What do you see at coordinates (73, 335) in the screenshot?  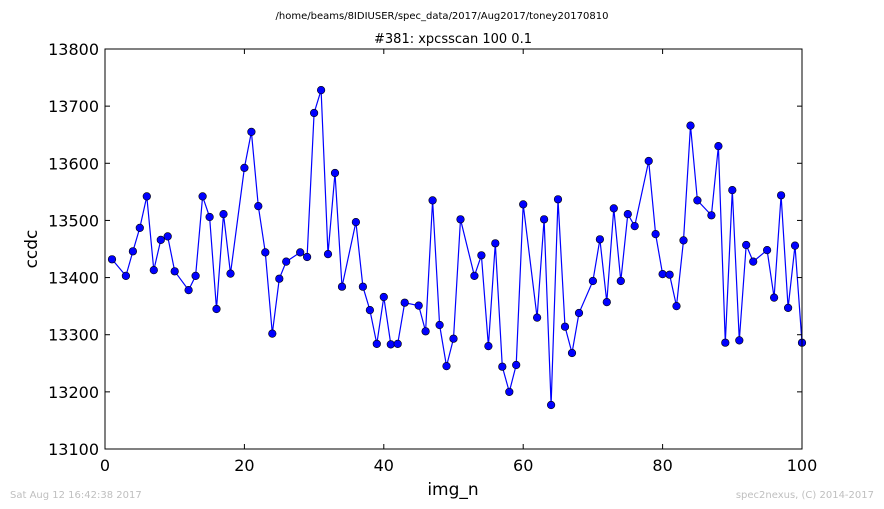 I see `y-tick-label: 13300` at bounding box center [73, 335].